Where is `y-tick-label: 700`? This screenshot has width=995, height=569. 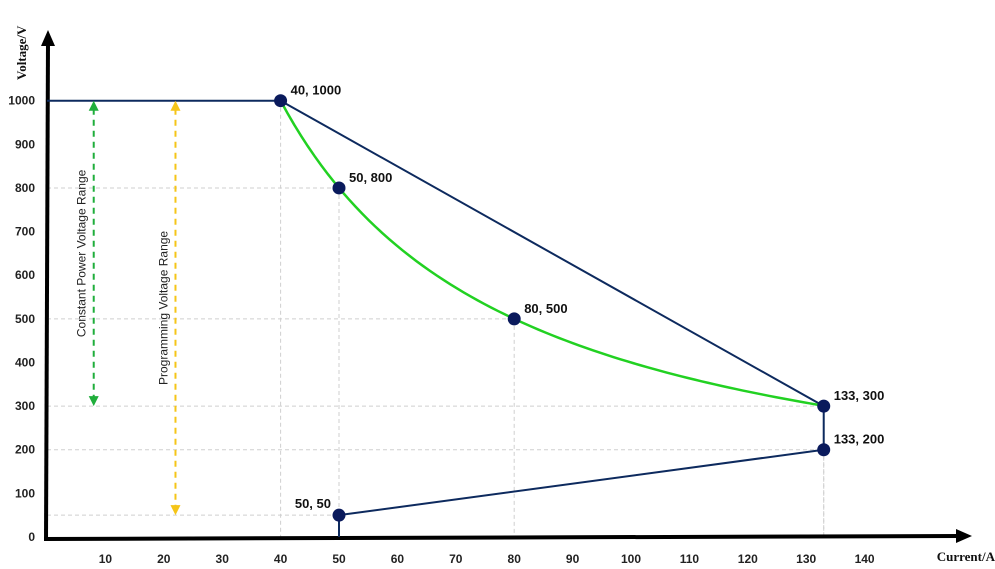 y-tick-label: 700 is located at coordinates (25, 232).